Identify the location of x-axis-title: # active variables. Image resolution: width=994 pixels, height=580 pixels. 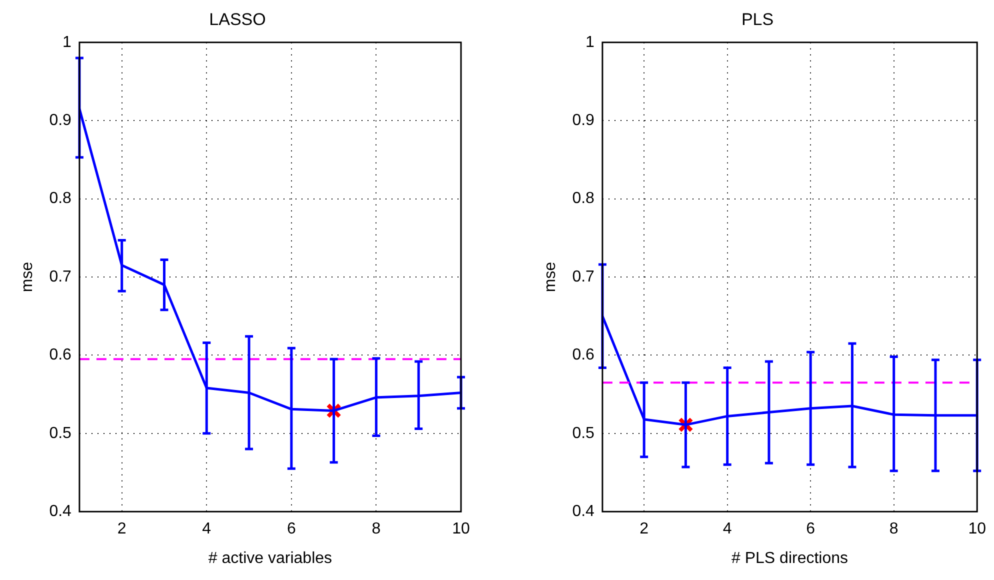
(270, 558).